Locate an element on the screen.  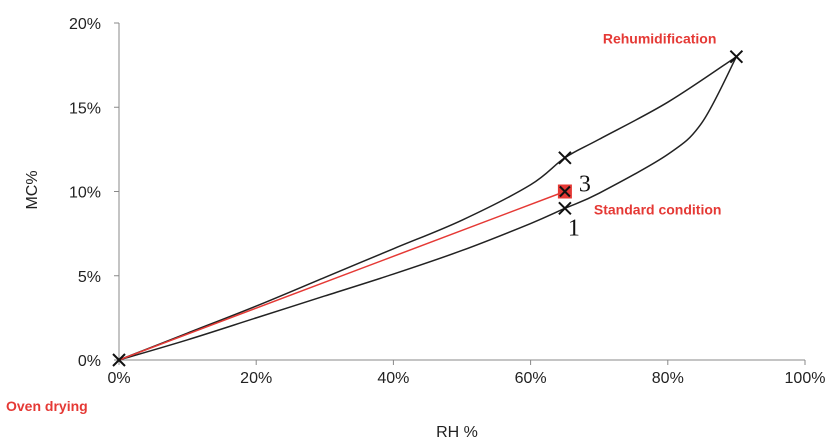
annotation-label: Oven drying is located at coordinates (47, 406).